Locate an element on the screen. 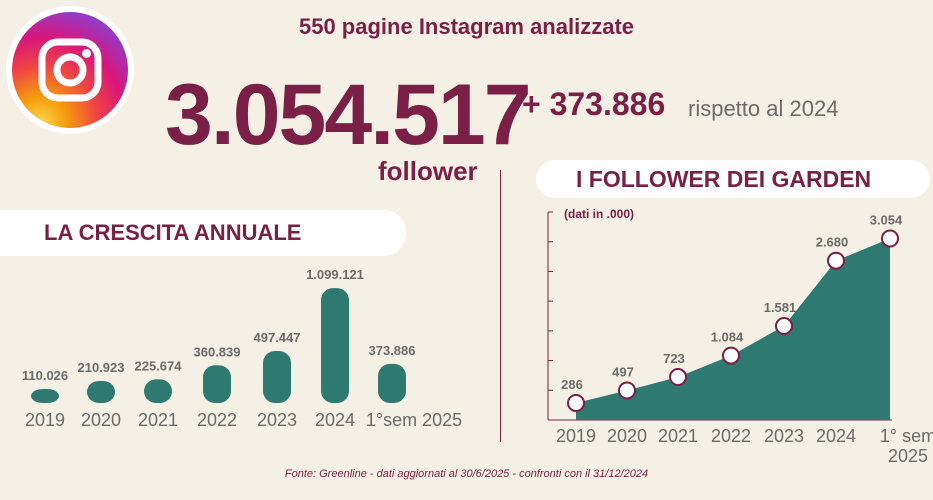  right-section-header: I FOLLOWER DEI GARDEN is located at coordinates (733, 179).